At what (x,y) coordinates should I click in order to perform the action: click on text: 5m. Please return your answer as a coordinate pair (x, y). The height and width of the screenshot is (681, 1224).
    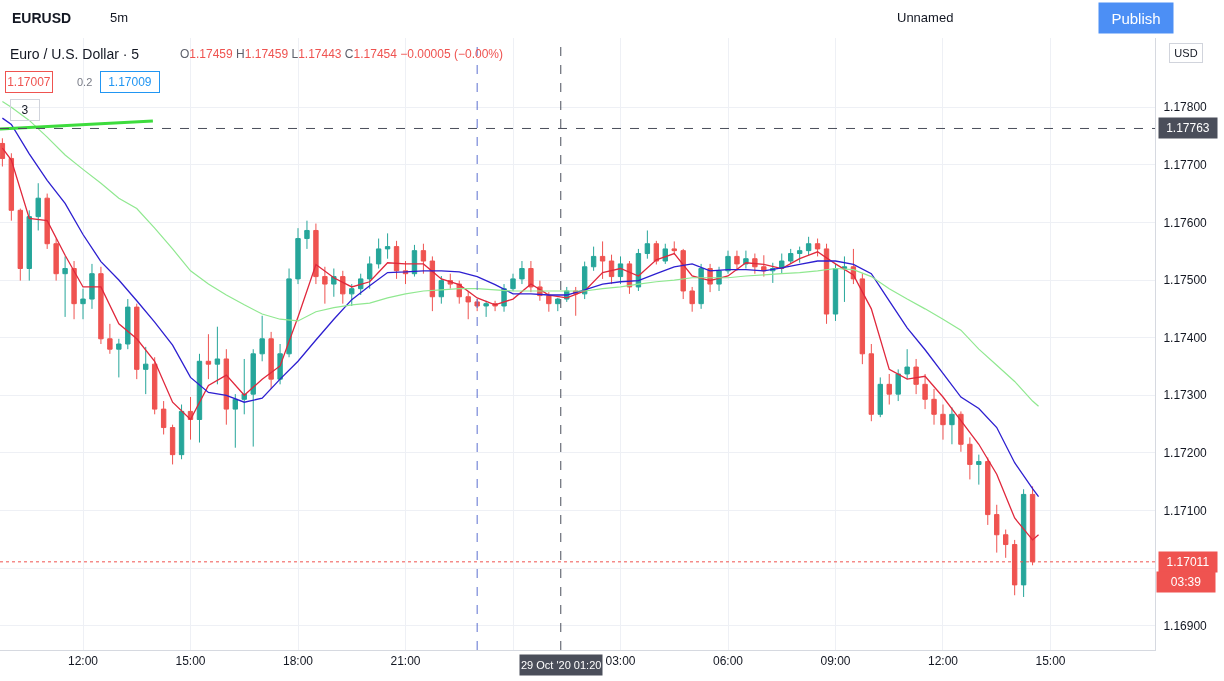
    Looking at the image, I should click on (119, 17).